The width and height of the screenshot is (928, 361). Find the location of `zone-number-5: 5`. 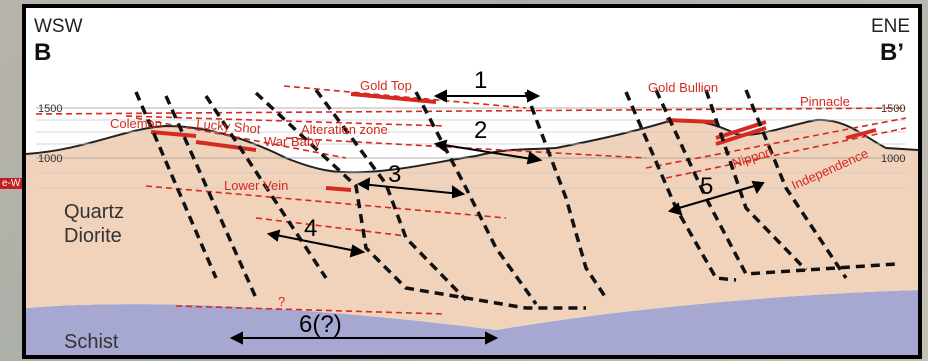

zone-number-5: 5 is located at coordinates (706, 186).